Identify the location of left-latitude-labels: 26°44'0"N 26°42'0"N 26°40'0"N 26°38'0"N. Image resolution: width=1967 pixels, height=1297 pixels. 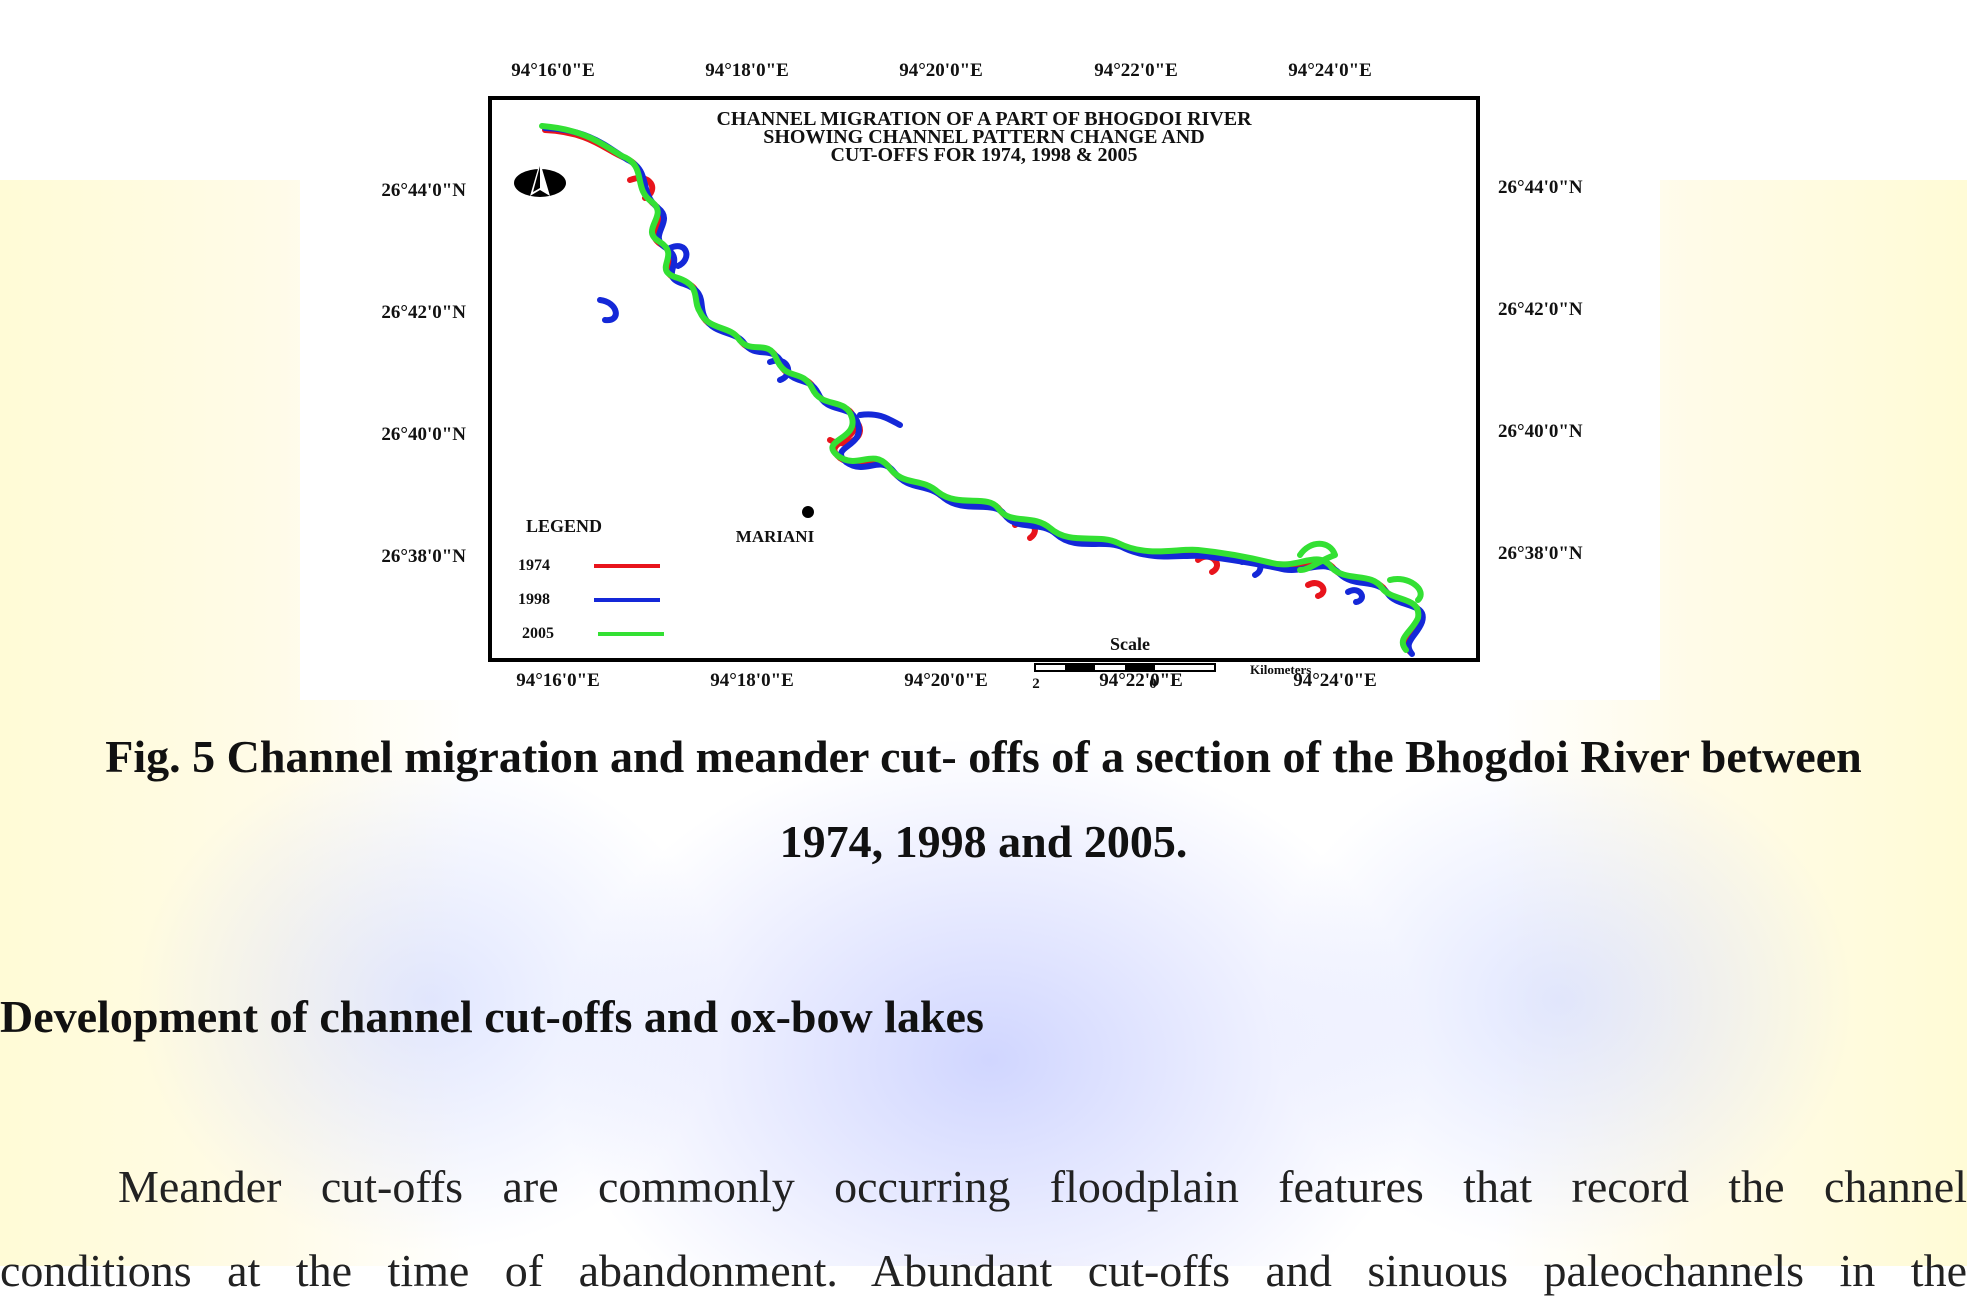
(423, 373).